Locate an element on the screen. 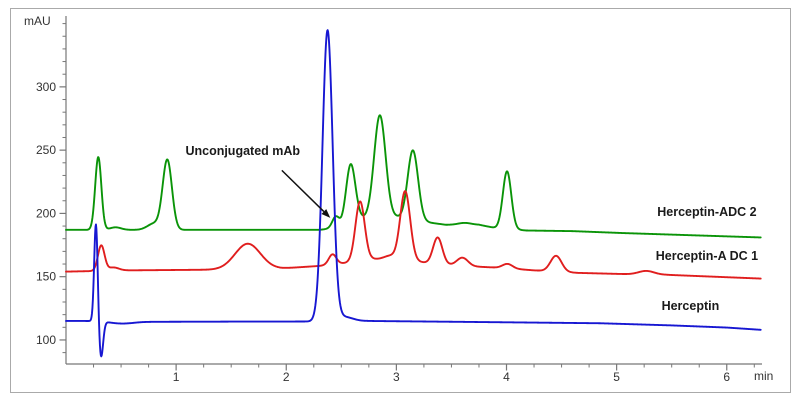 This screenshot has height=401, width=800. y-axis-tick-label: 100 is located at coordinates (46, 340).